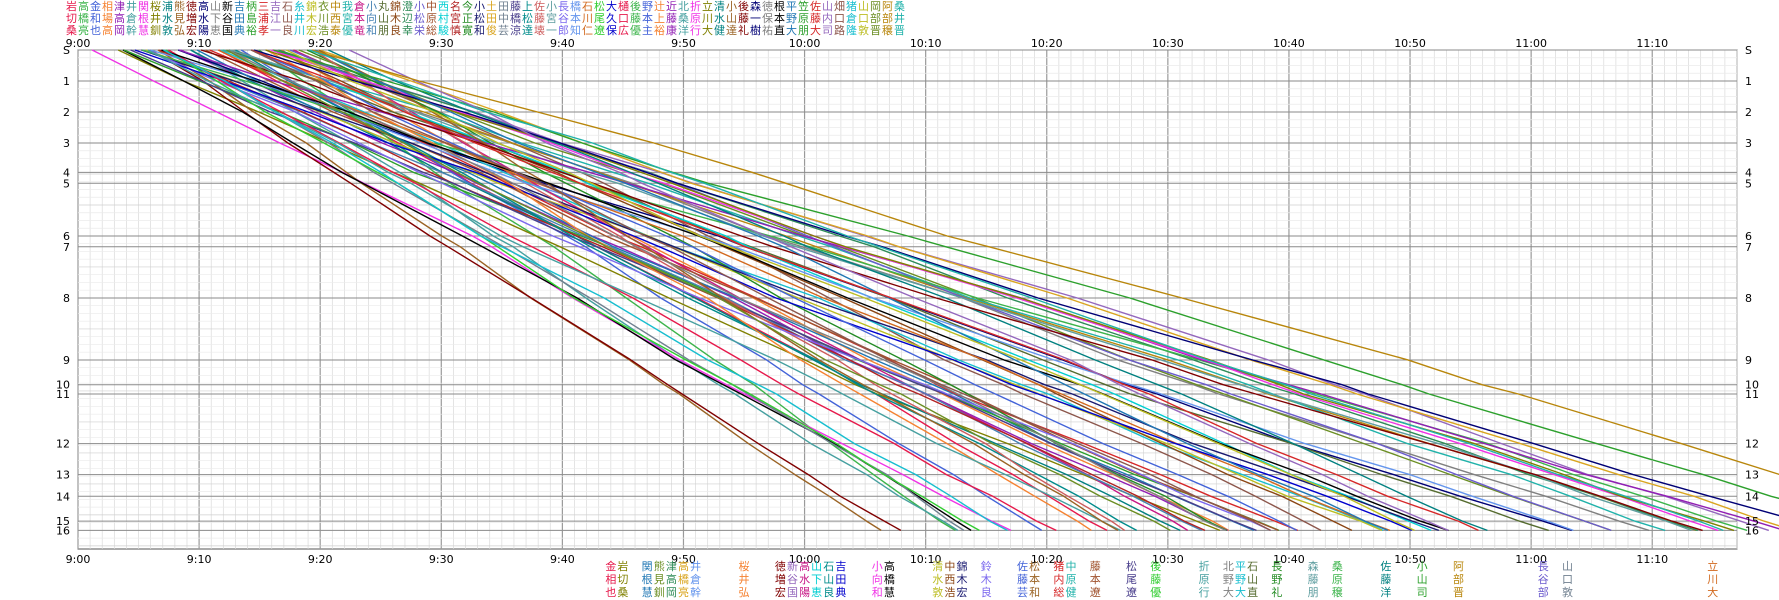 The width and height of the screenshot is (1779, 600). I want to click on top-name-char: 金, so click(95, 6).